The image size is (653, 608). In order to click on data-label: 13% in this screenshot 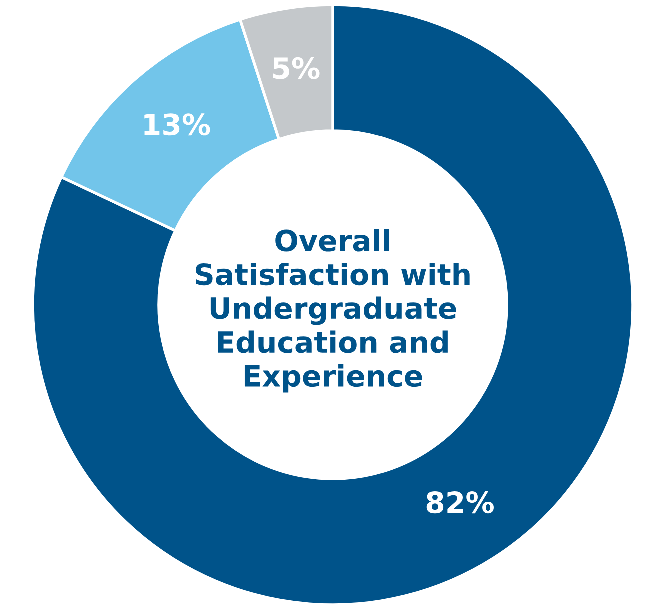, I will do `click(177, 125)`.